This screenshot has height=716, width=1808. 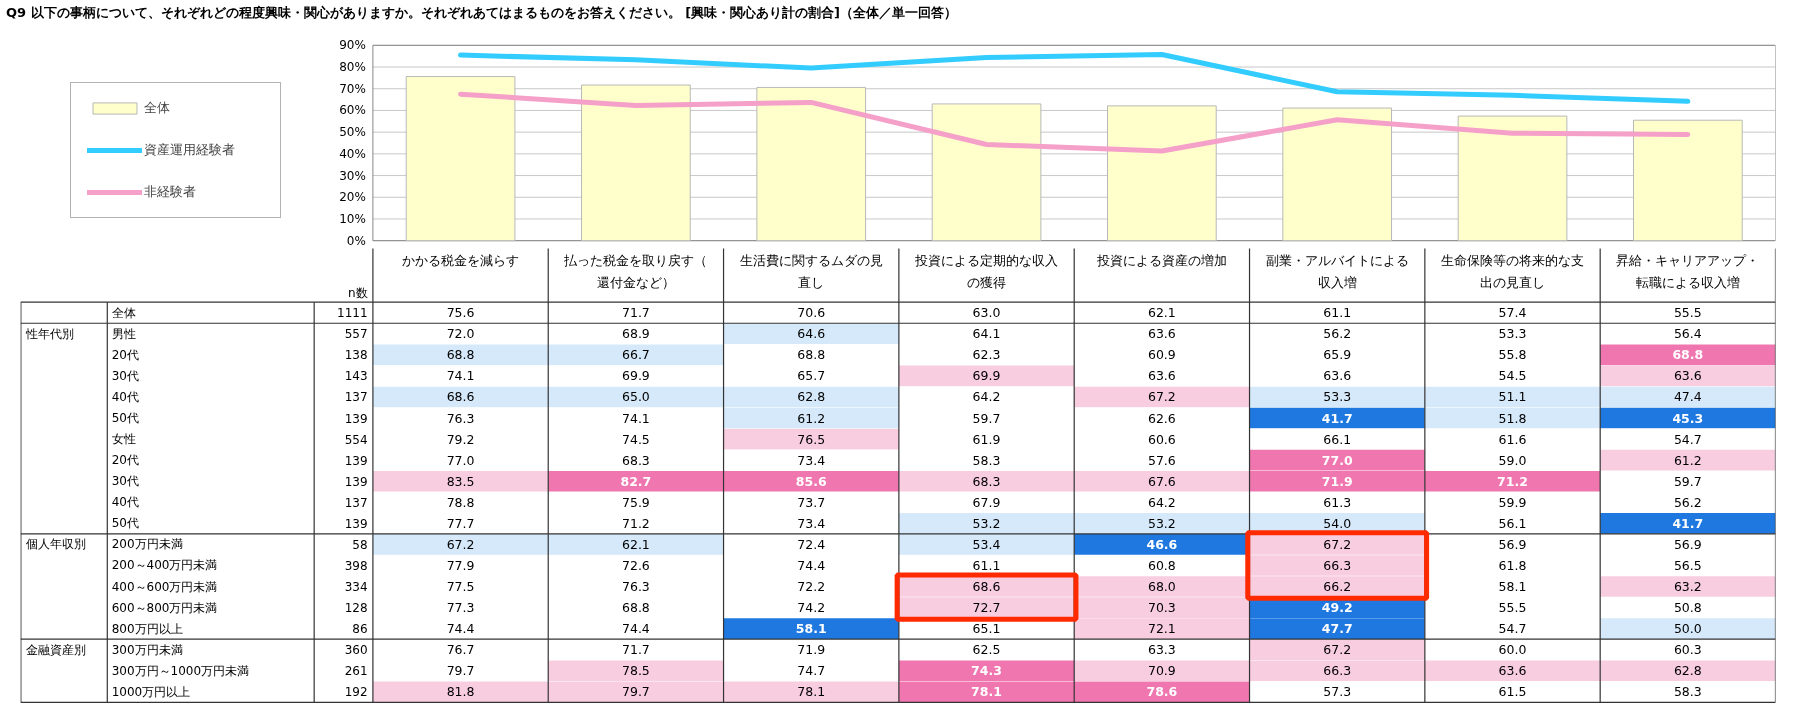 I want to click on data-label: 76.3, so click(x=460, y=418).